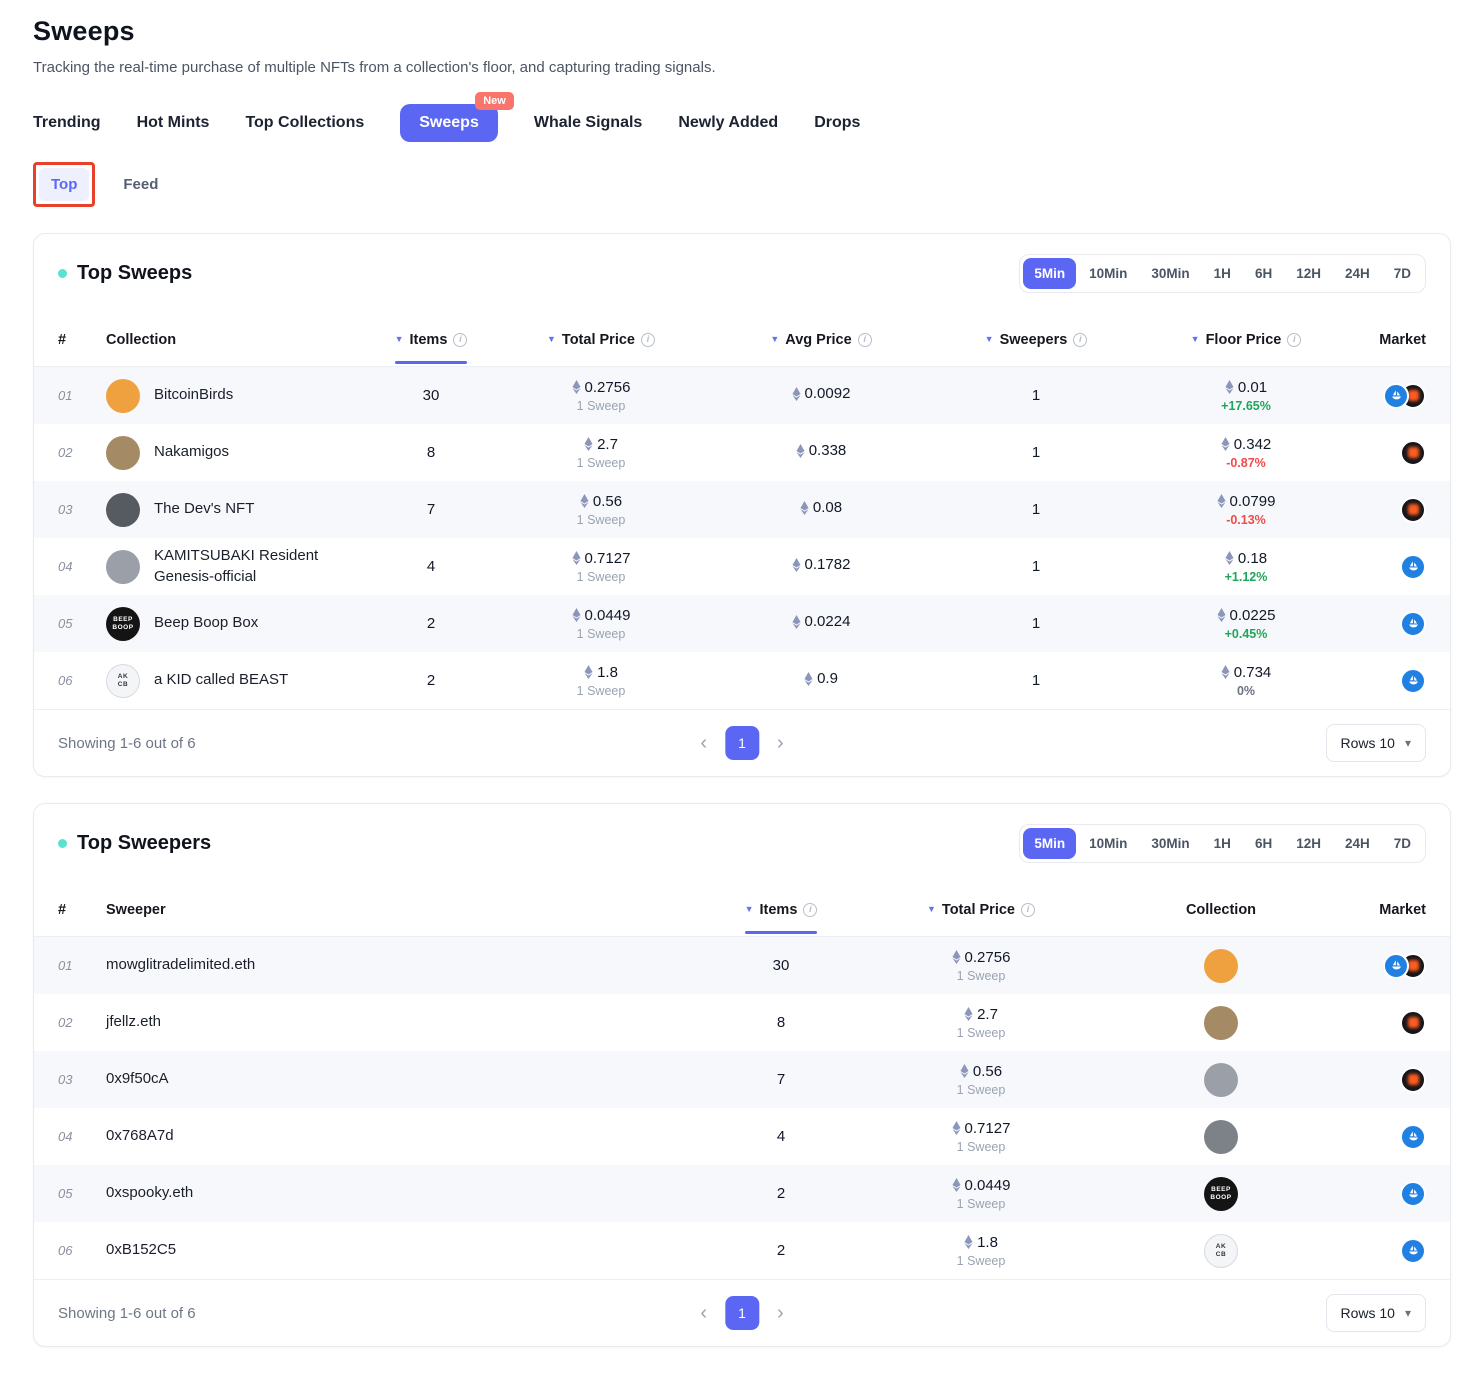 The image size is (1484, 1377). What do you see at coordinates (206, 623) in the screenshot?
I see `collection-name: Beep Boop Box` at bounding box center [206, 623].